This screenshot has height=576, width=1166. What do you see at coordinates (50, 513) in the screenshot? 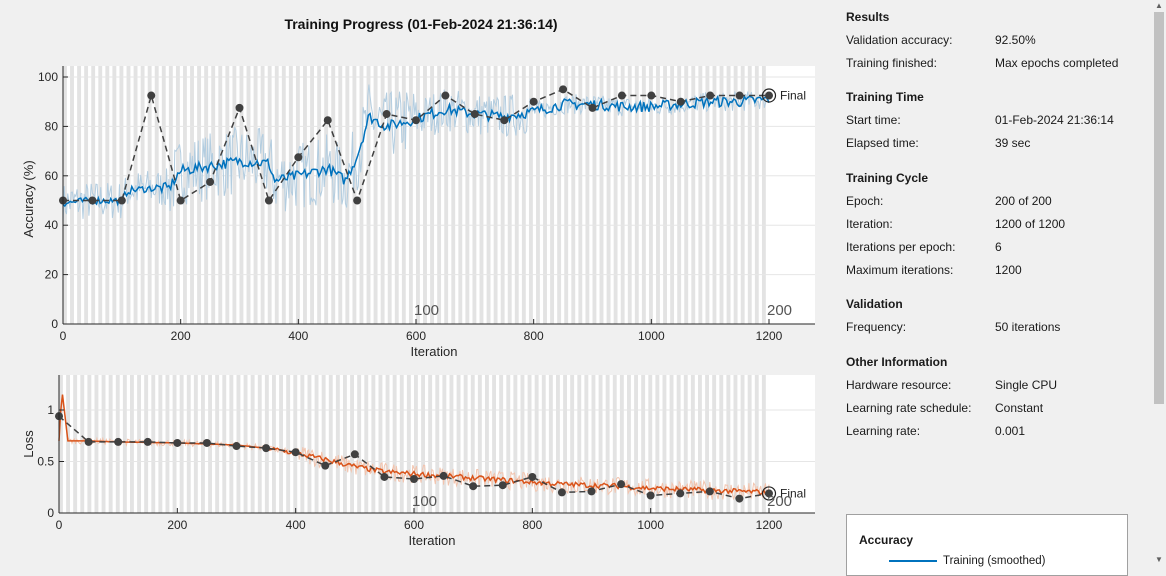
I see `y-tick-label: 0` at bounding box center [50, 513].